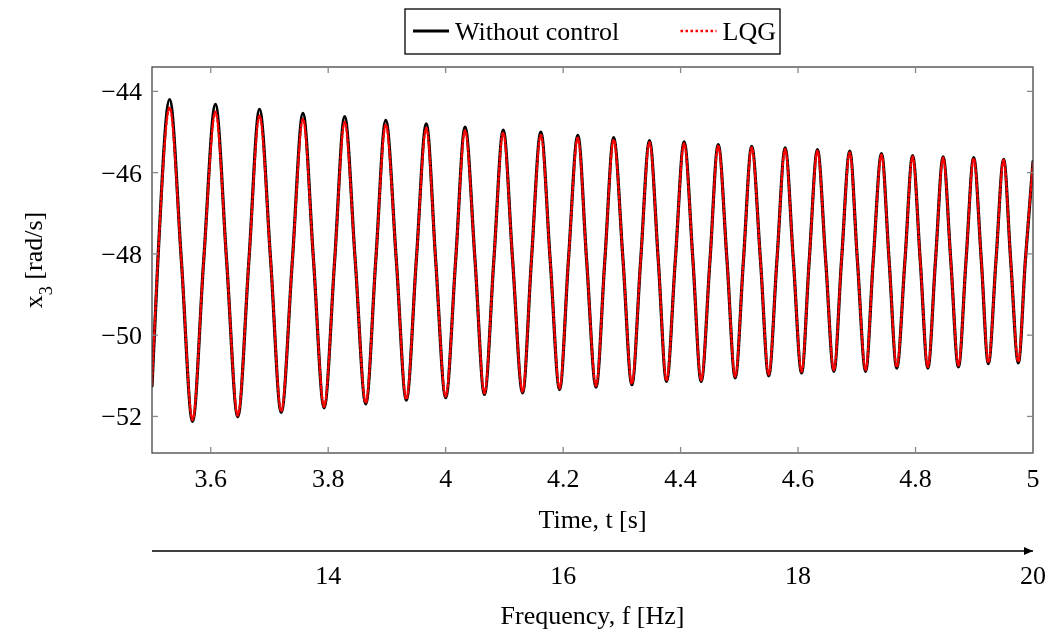  Describe the element at coordinates (446, 478) in the screenshot. I see `x-tick-label: 4` at that location.